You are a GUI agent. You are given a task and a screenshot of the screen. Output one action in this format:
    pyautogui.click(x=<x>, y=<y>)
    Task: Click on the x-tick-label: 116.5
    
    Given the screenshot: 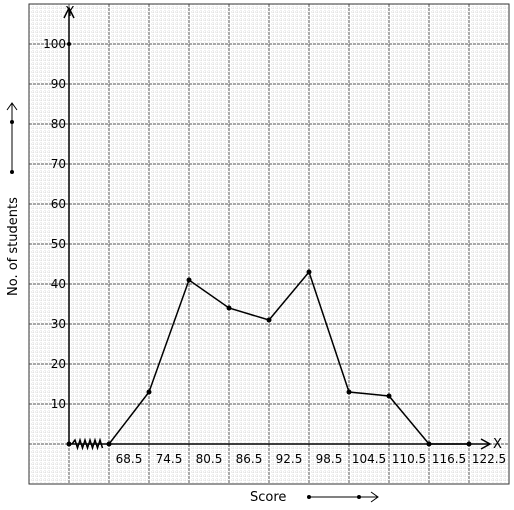 What is the action you would take?
    pyautogui.click(x=449, y=459)
    